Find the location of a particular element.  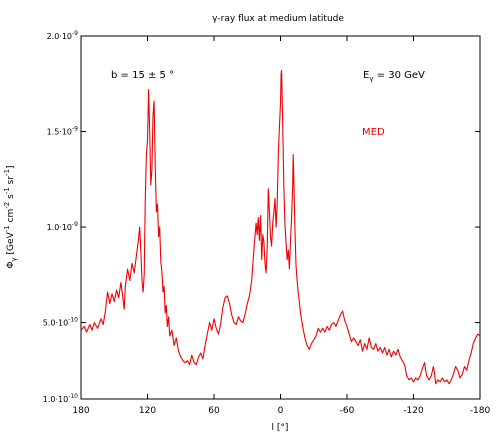

y-label-exp3: -1 is located at coordinates (7, 190).